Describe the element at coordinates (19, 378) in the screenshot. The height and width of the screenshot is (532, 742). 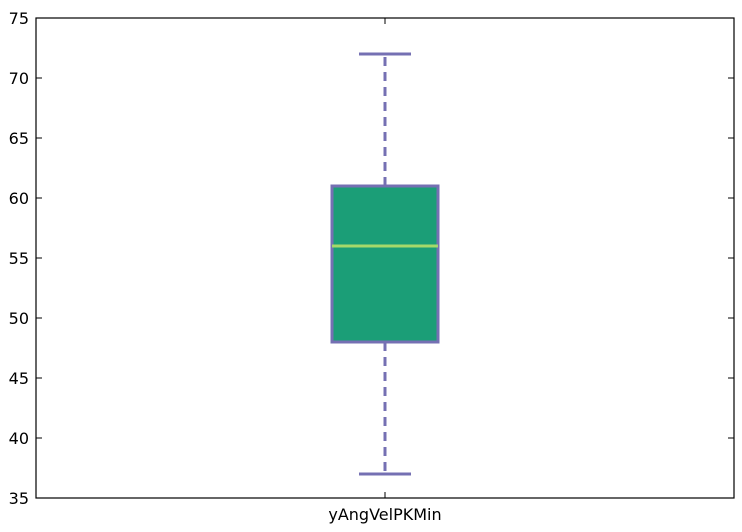
I see `y-tick-label: 45` at that location.